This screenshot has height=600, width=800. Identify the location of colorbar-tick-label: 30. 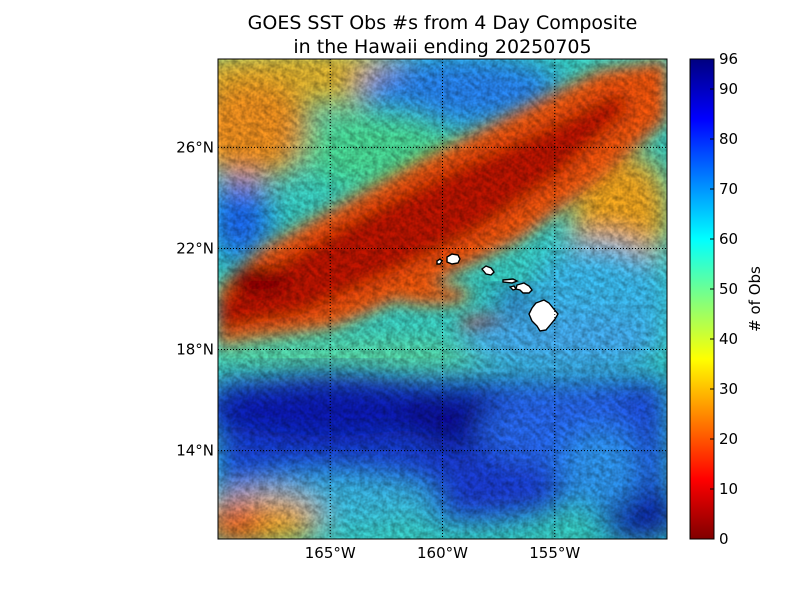
(728, 389).